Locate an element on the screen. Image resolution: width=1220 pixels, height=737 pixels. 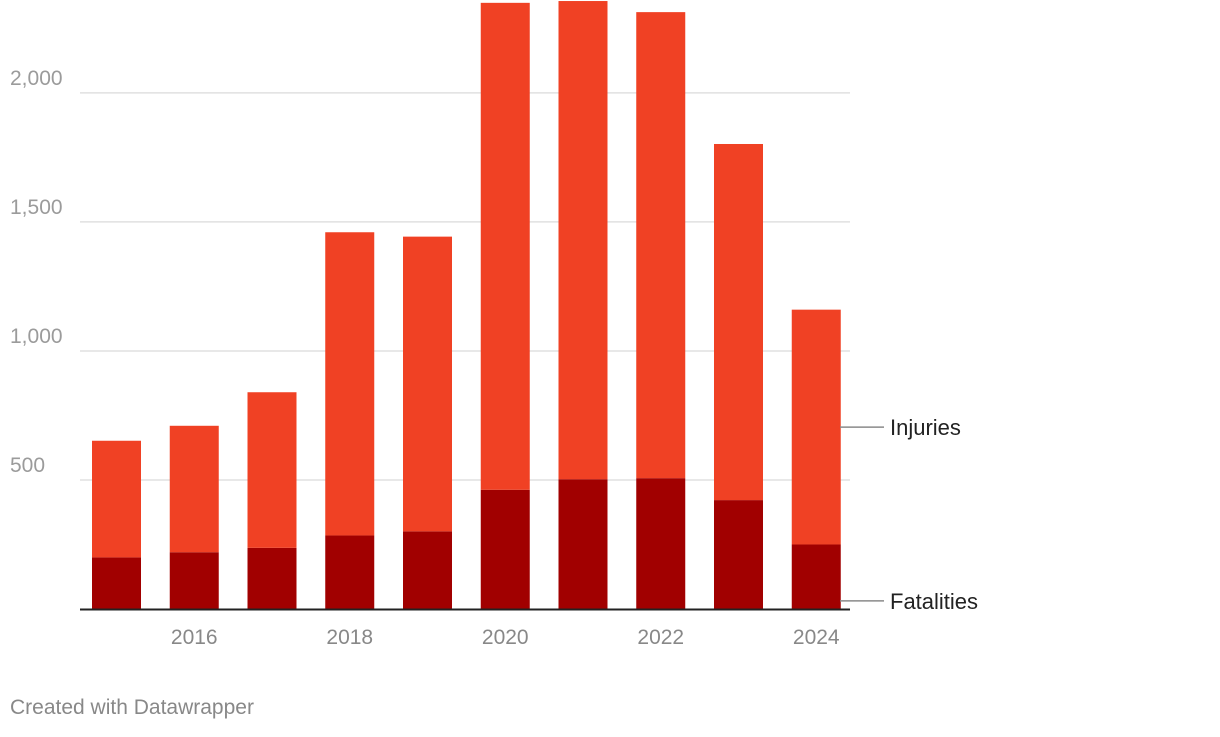
y-tick-label: 500 is located at coordinates (27, 465).